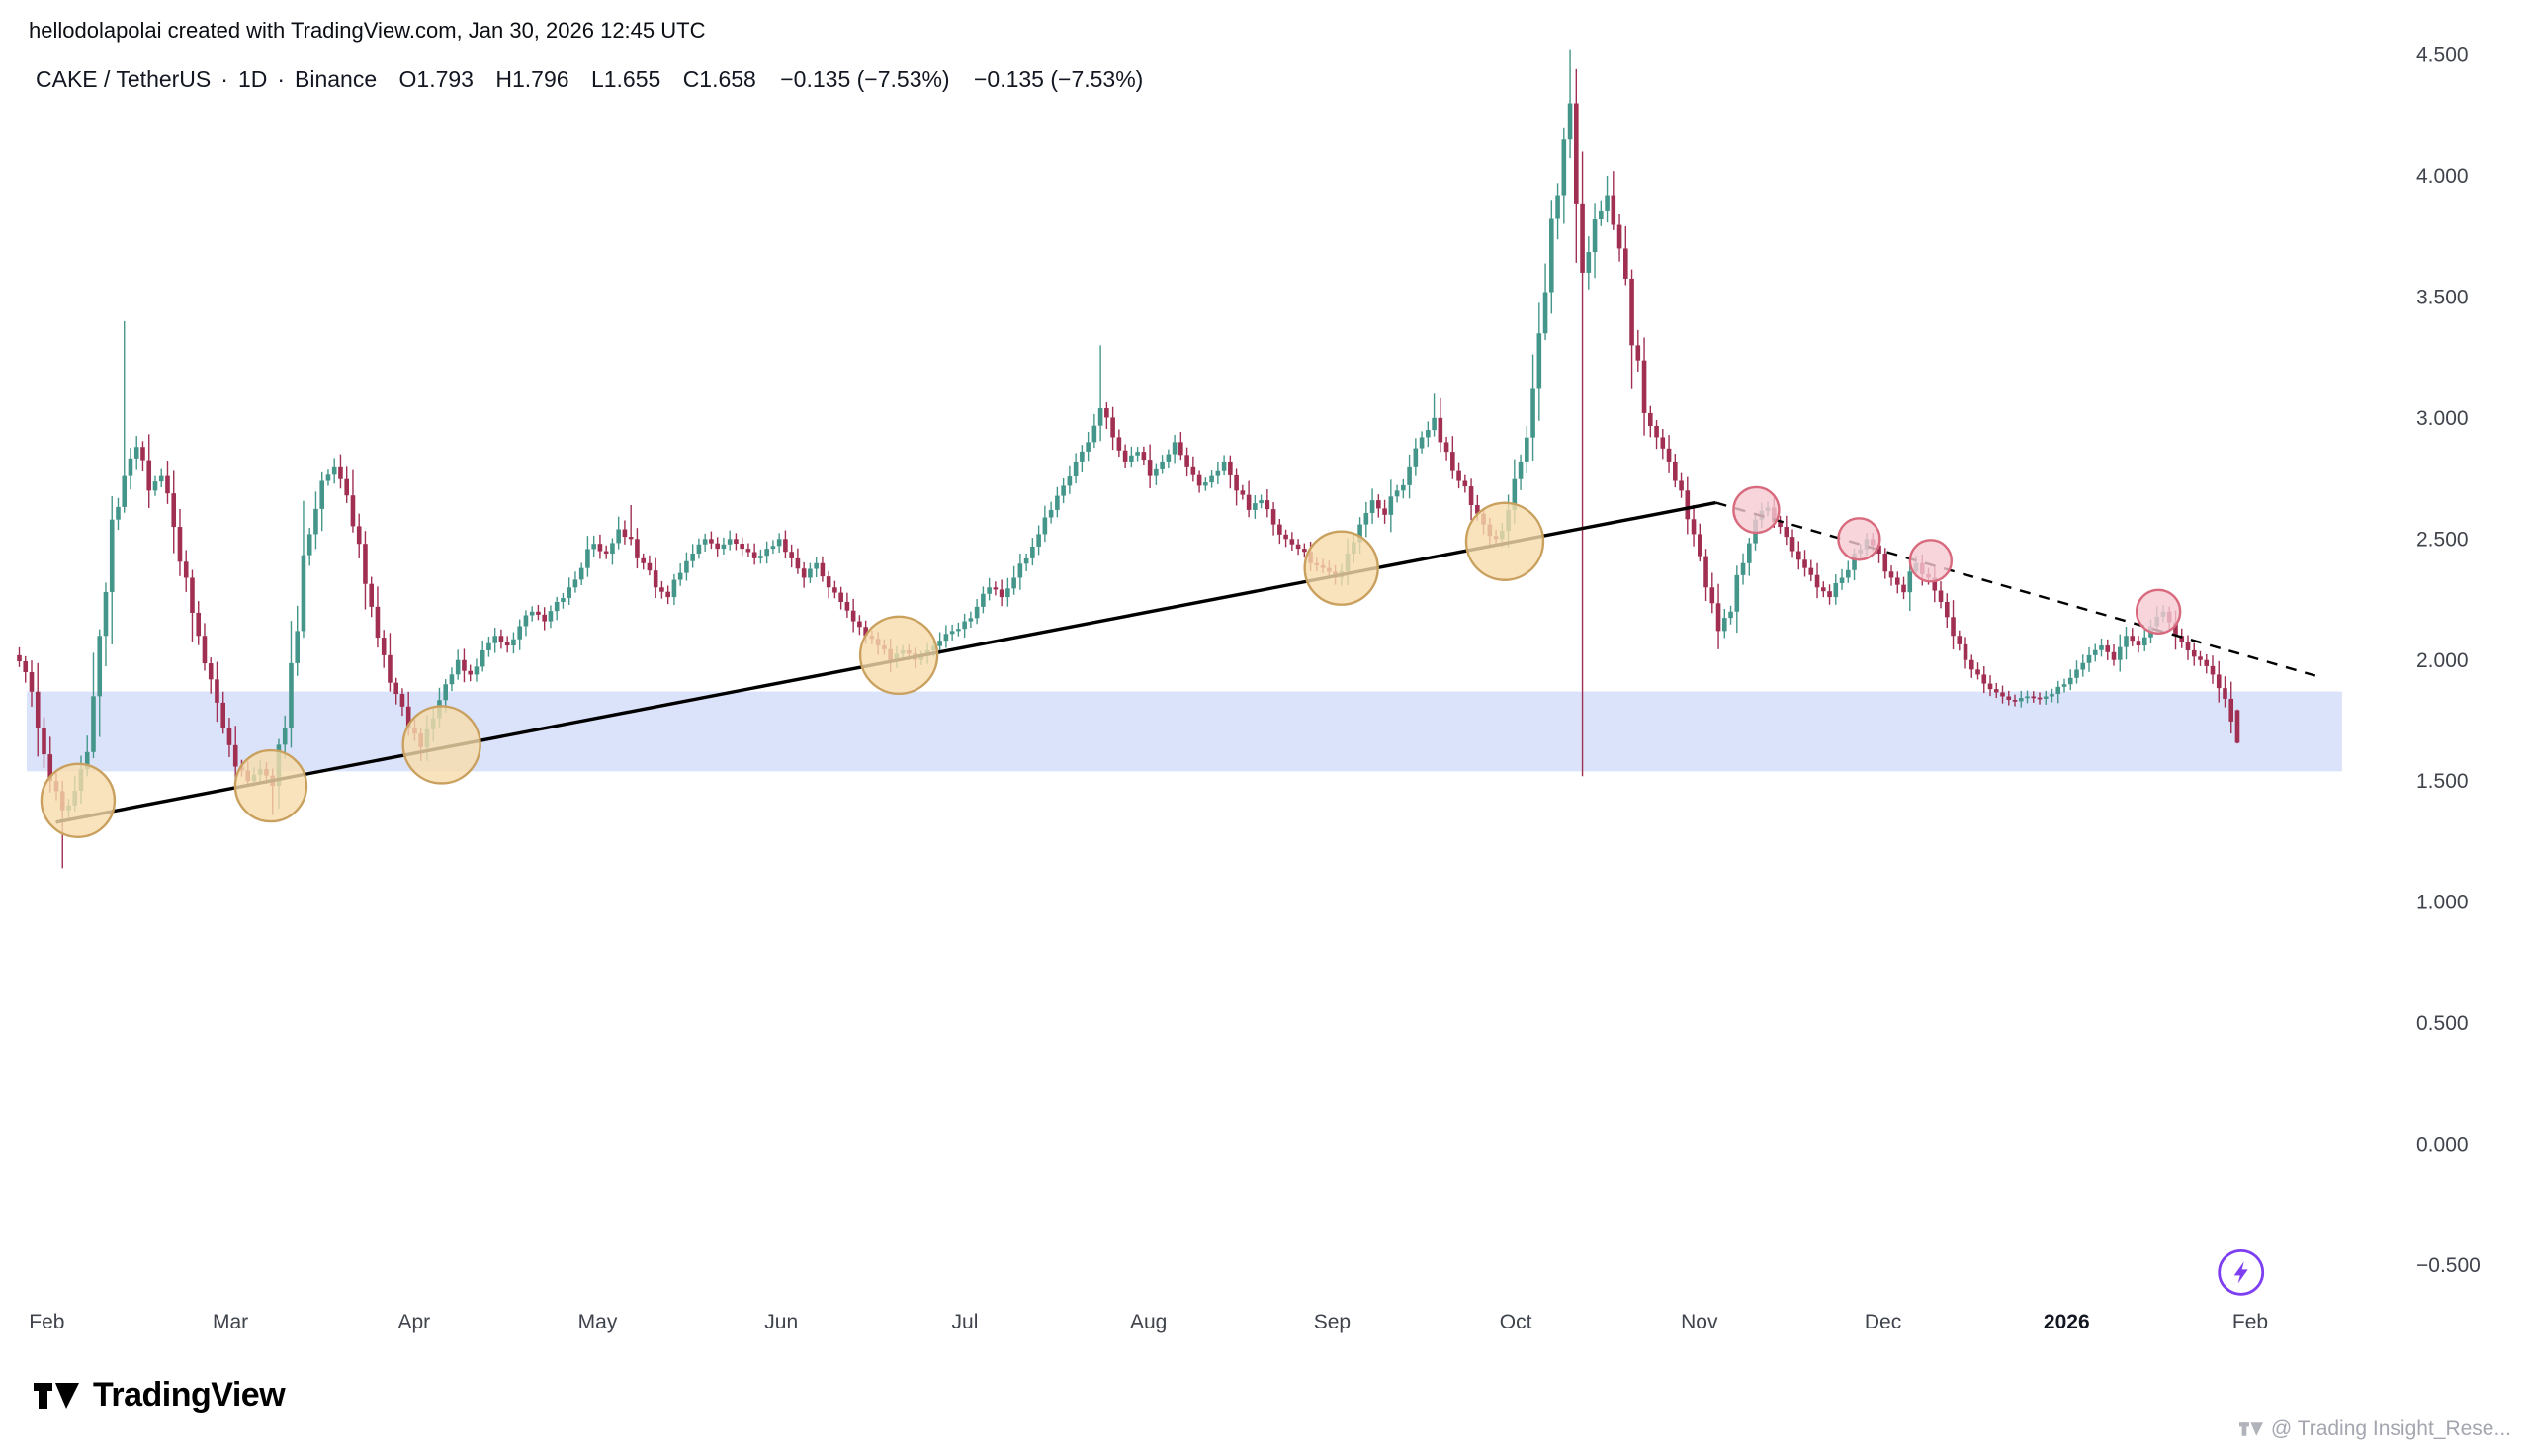  What do you see at coordinates (719, 79) in the screenshot?
I see `close-value: C1.658` at bounding box center [719, 79].